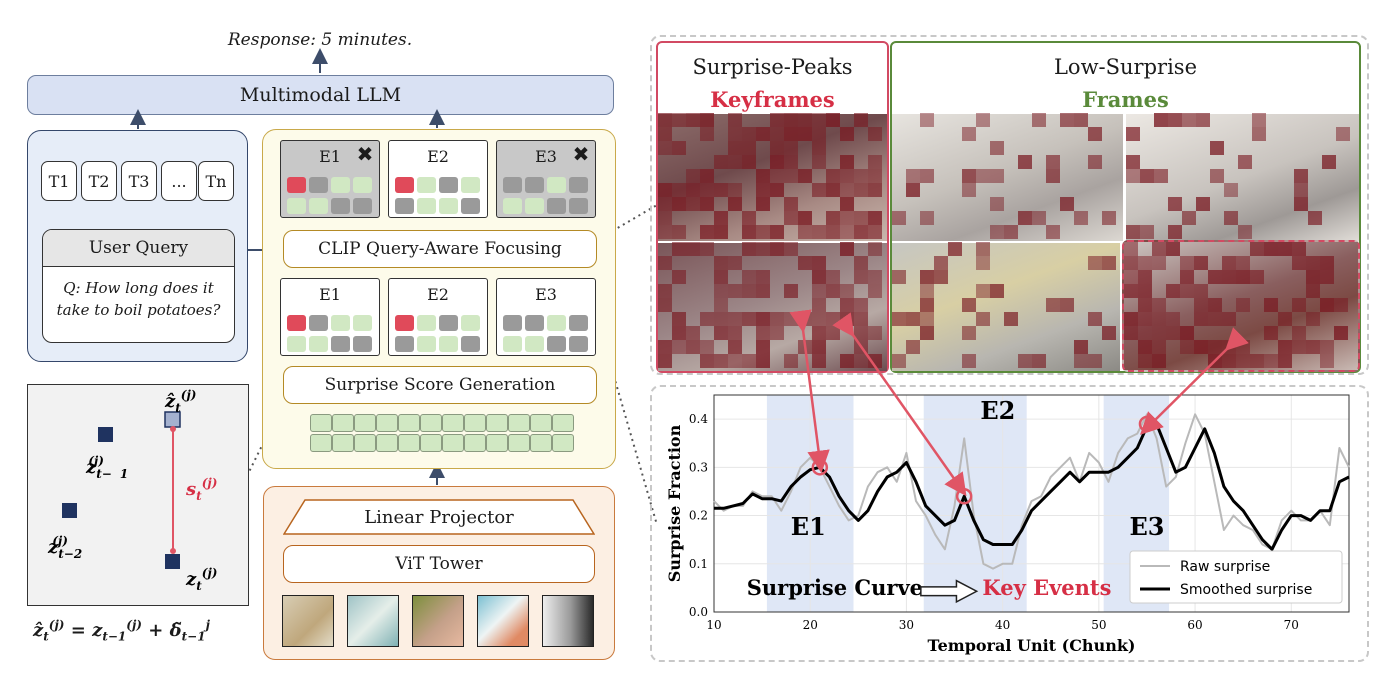  Describe the element at coordinates (99, 181) in the screenshot. I see `token-box: T2` at that location.